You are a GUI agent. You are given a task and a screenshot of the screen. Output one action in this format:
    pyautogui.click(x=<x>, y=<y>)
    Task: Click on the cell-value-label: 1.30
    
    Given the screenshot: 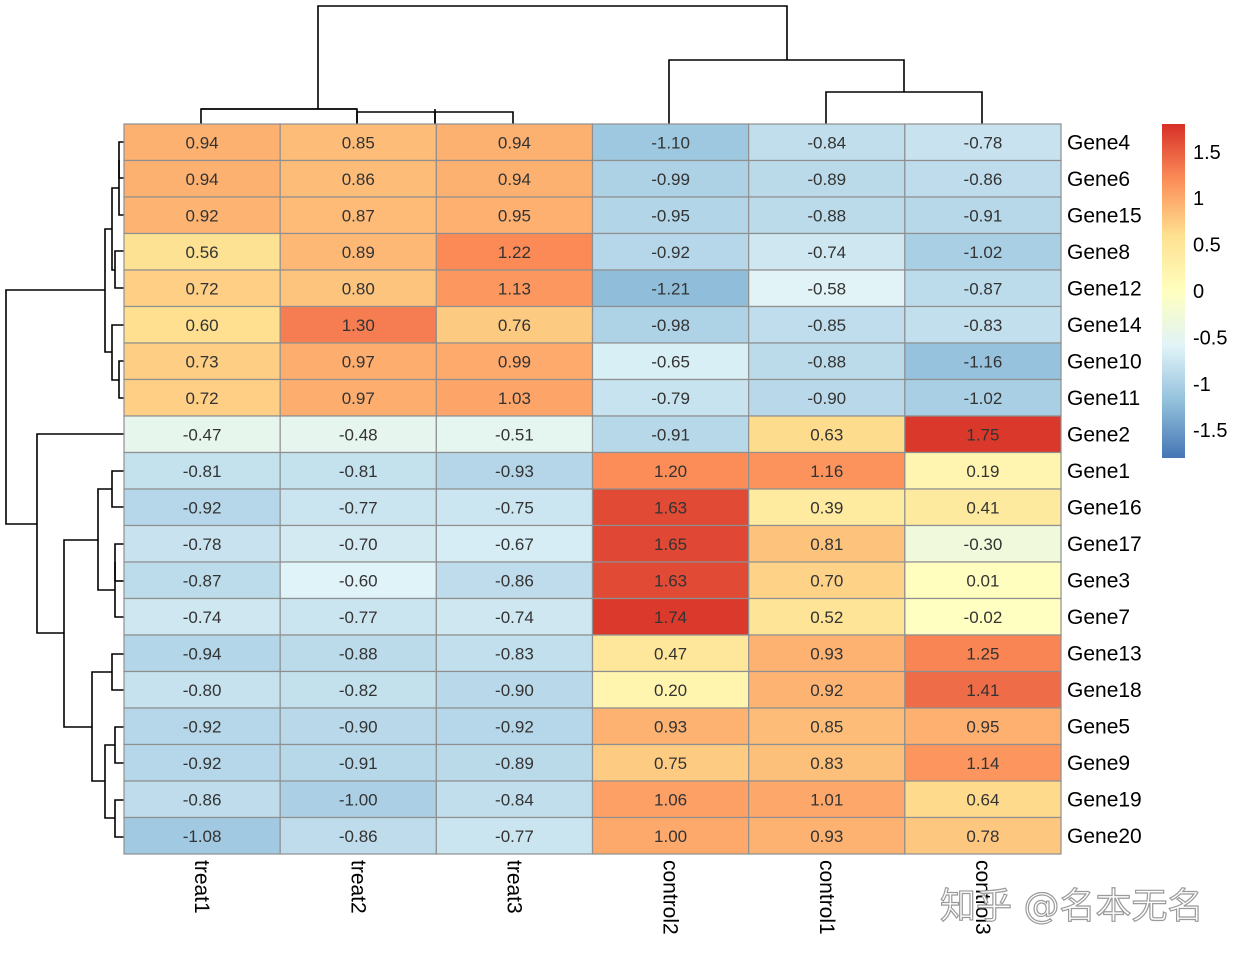 What is the action you would take?
    pyautogui.click(x=358, y=325)
    